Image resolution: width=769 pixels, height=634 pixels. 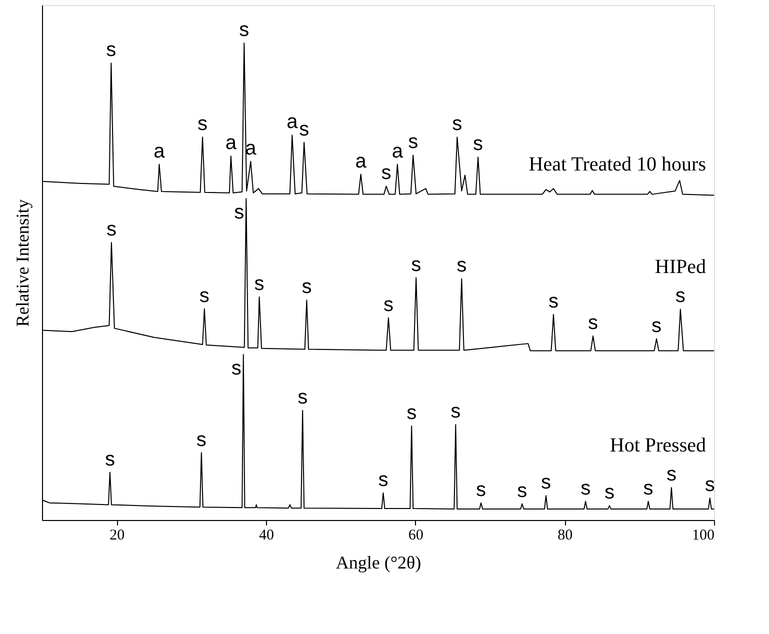 I want to click on text: Hot Pressed, so click(x=658, y=445).